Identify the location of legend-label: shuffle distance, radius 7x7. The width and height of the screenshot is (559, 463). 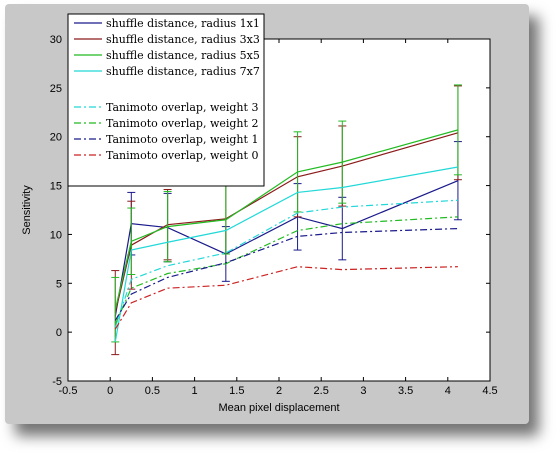
(183, 71).